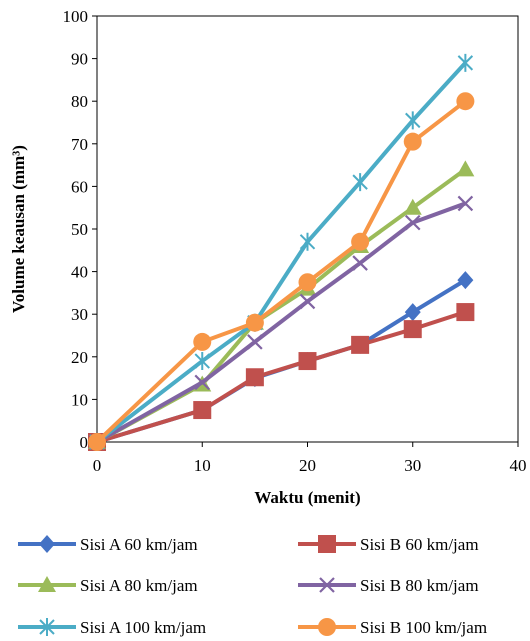 Image resolution: width=530 pixels, height=641 pixels. Describe the element at coordinates (307, 497) in the screenshot. I see `x-axis-label: Waktu (menit)` at that location.